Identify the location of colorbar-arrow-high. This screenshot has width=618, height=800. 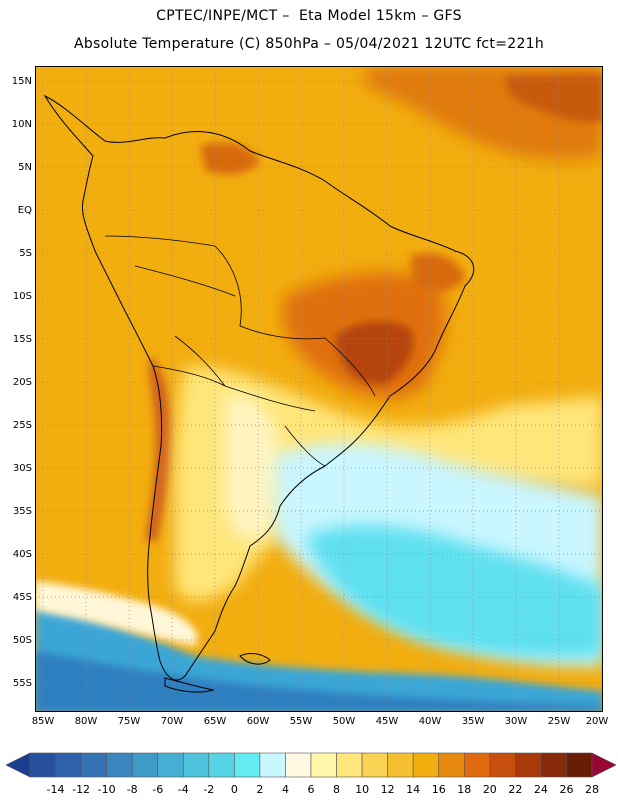
(603, 765).